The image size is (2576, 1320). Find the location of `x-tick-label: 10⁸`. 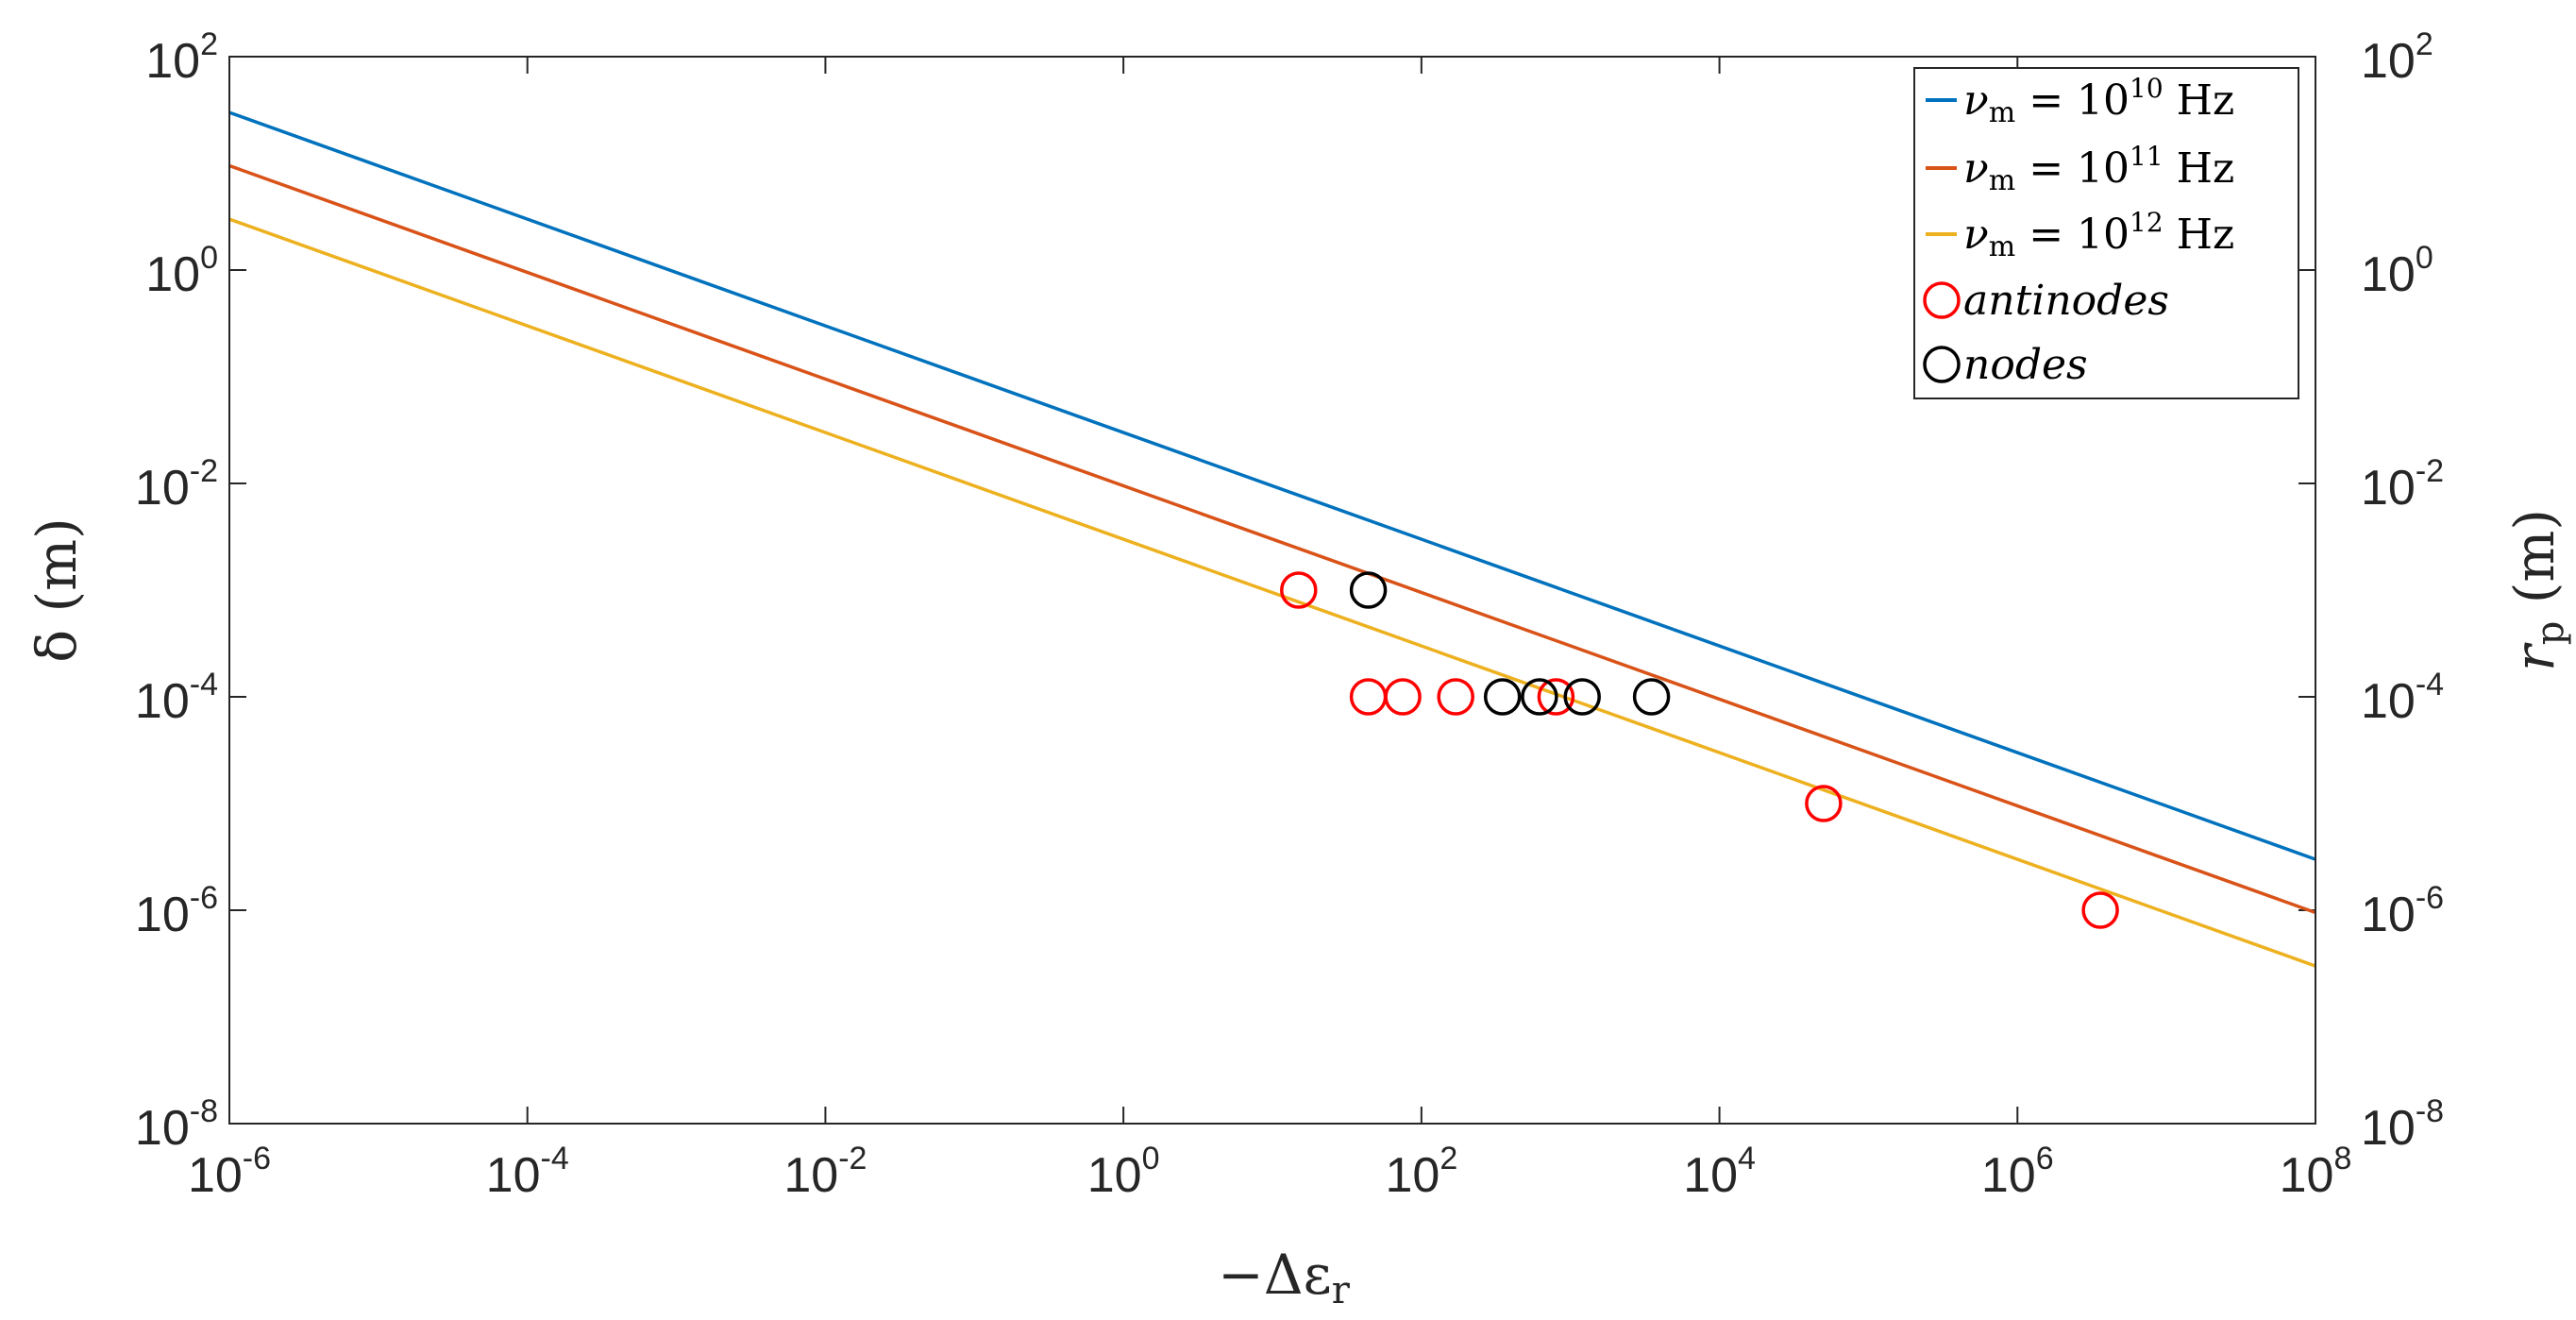

x-tick-label: 10⁸ is located at coordinates (2316, 1172).